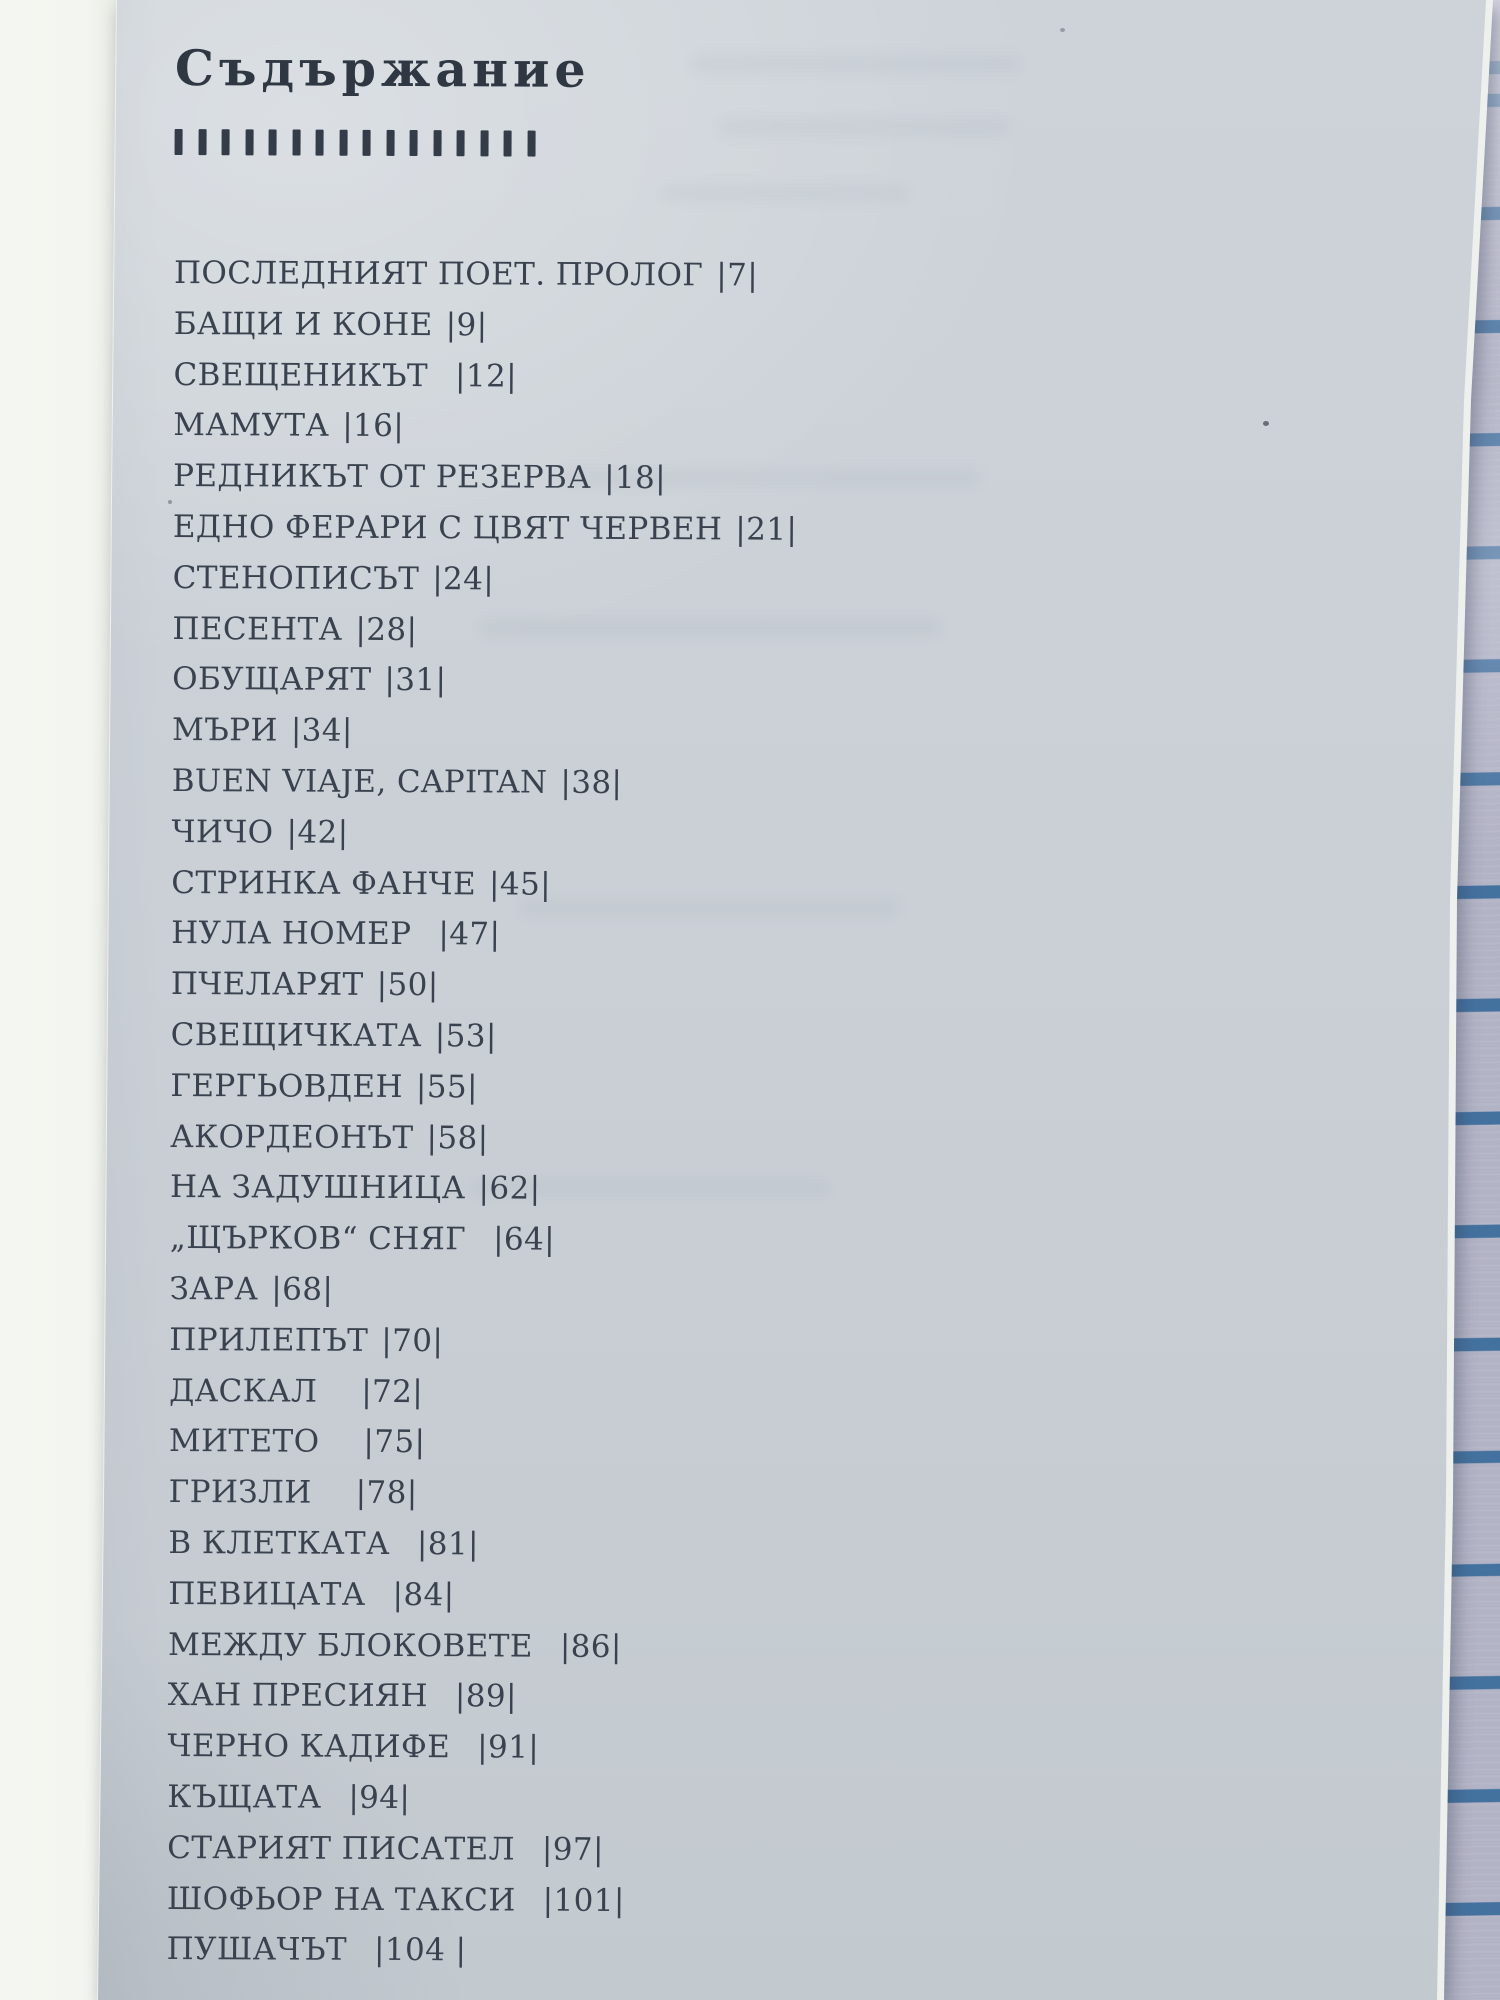 The image size is (1500, 2000). What do you see at coordinates (591, 782) in the screenshot?
I see `toc-entry-page-number: |38|` at bounding box center [591, 782].